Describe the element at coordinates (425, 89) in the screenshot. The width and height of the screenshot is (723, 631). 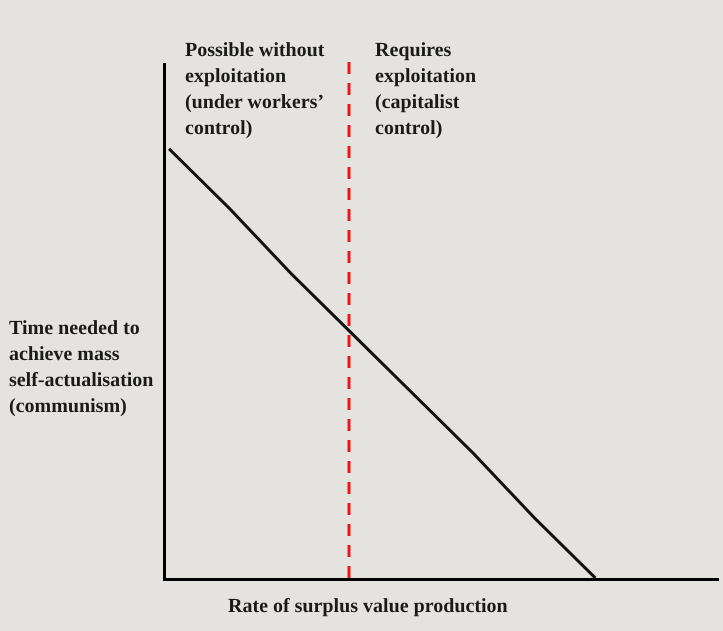
I see `text: Requires exploitation (capitalist control)` at that location.